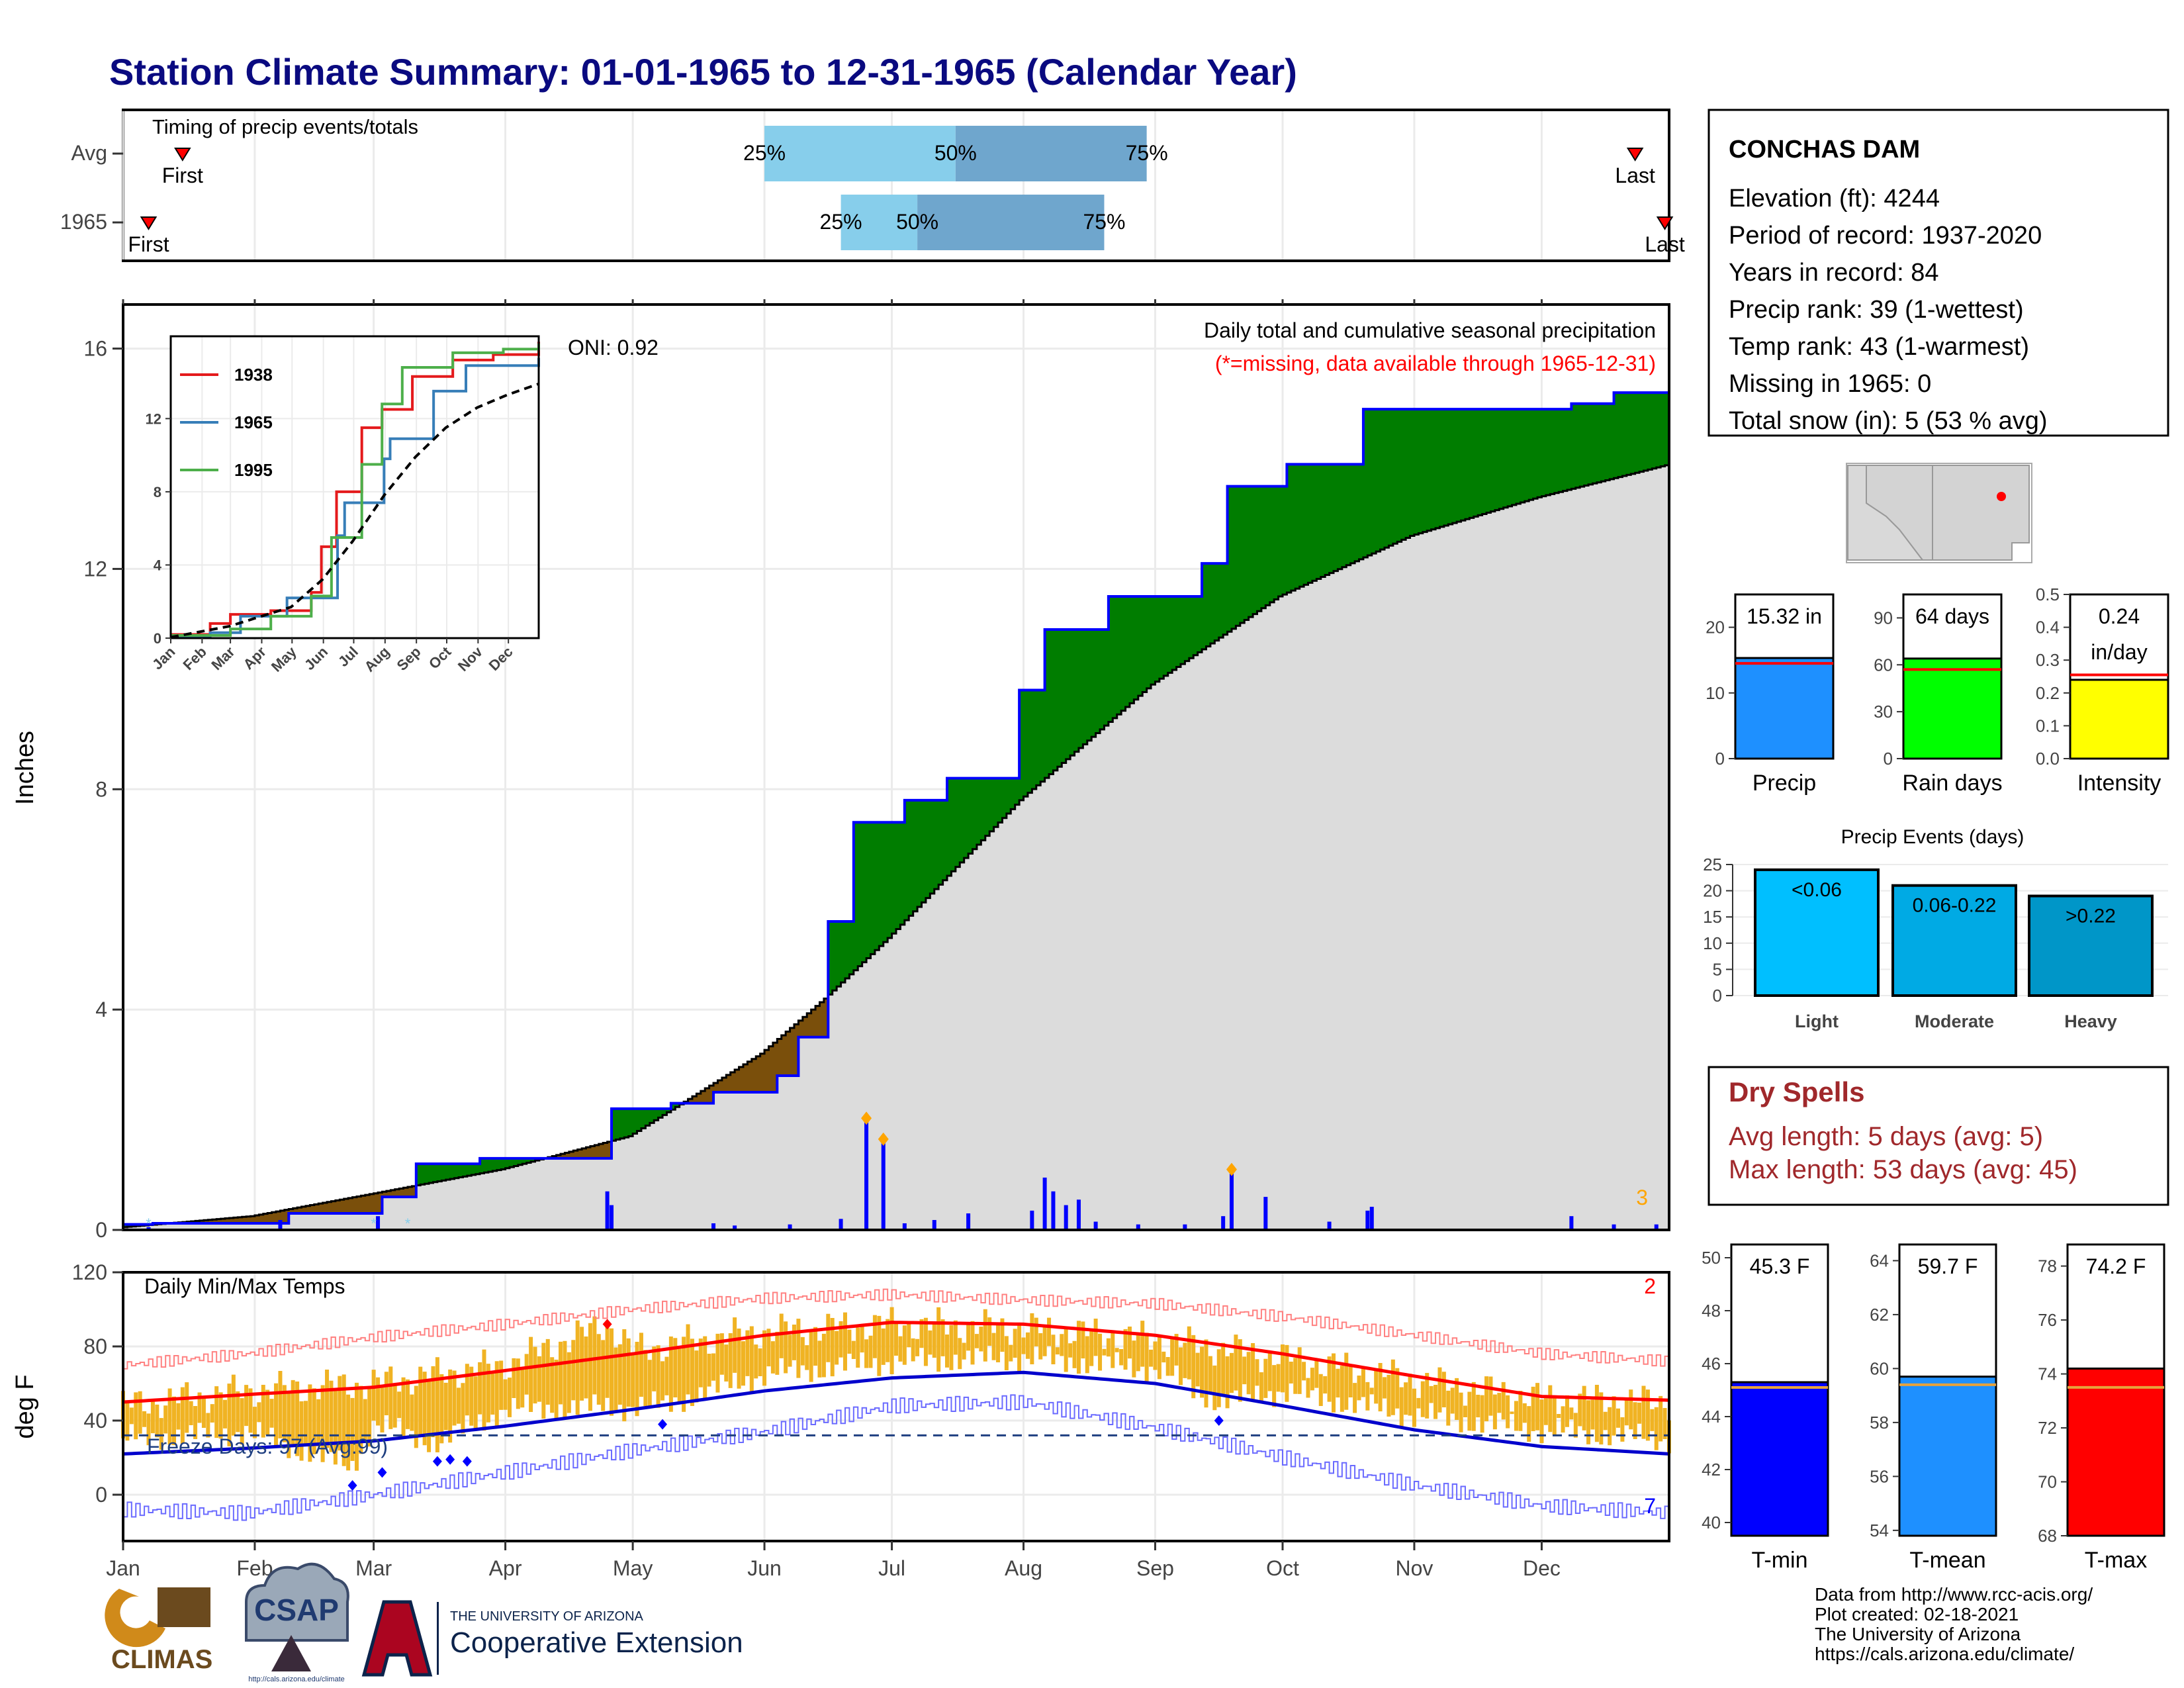 This screenshot has height=1688, width=2184. I want to click on footer-line: Data from http://www.rcc-acis.org/, so click(1954, 1594).